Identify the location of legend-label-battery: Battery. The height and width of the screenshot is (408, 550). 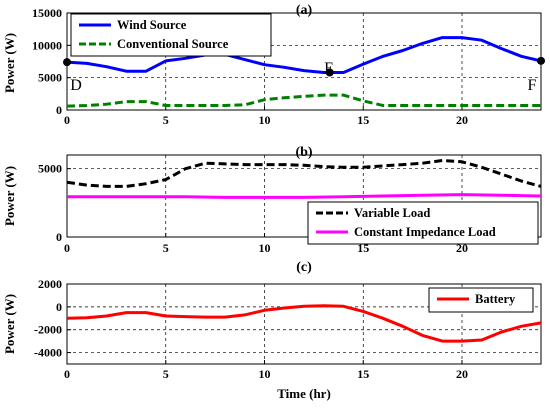
(495, 299).